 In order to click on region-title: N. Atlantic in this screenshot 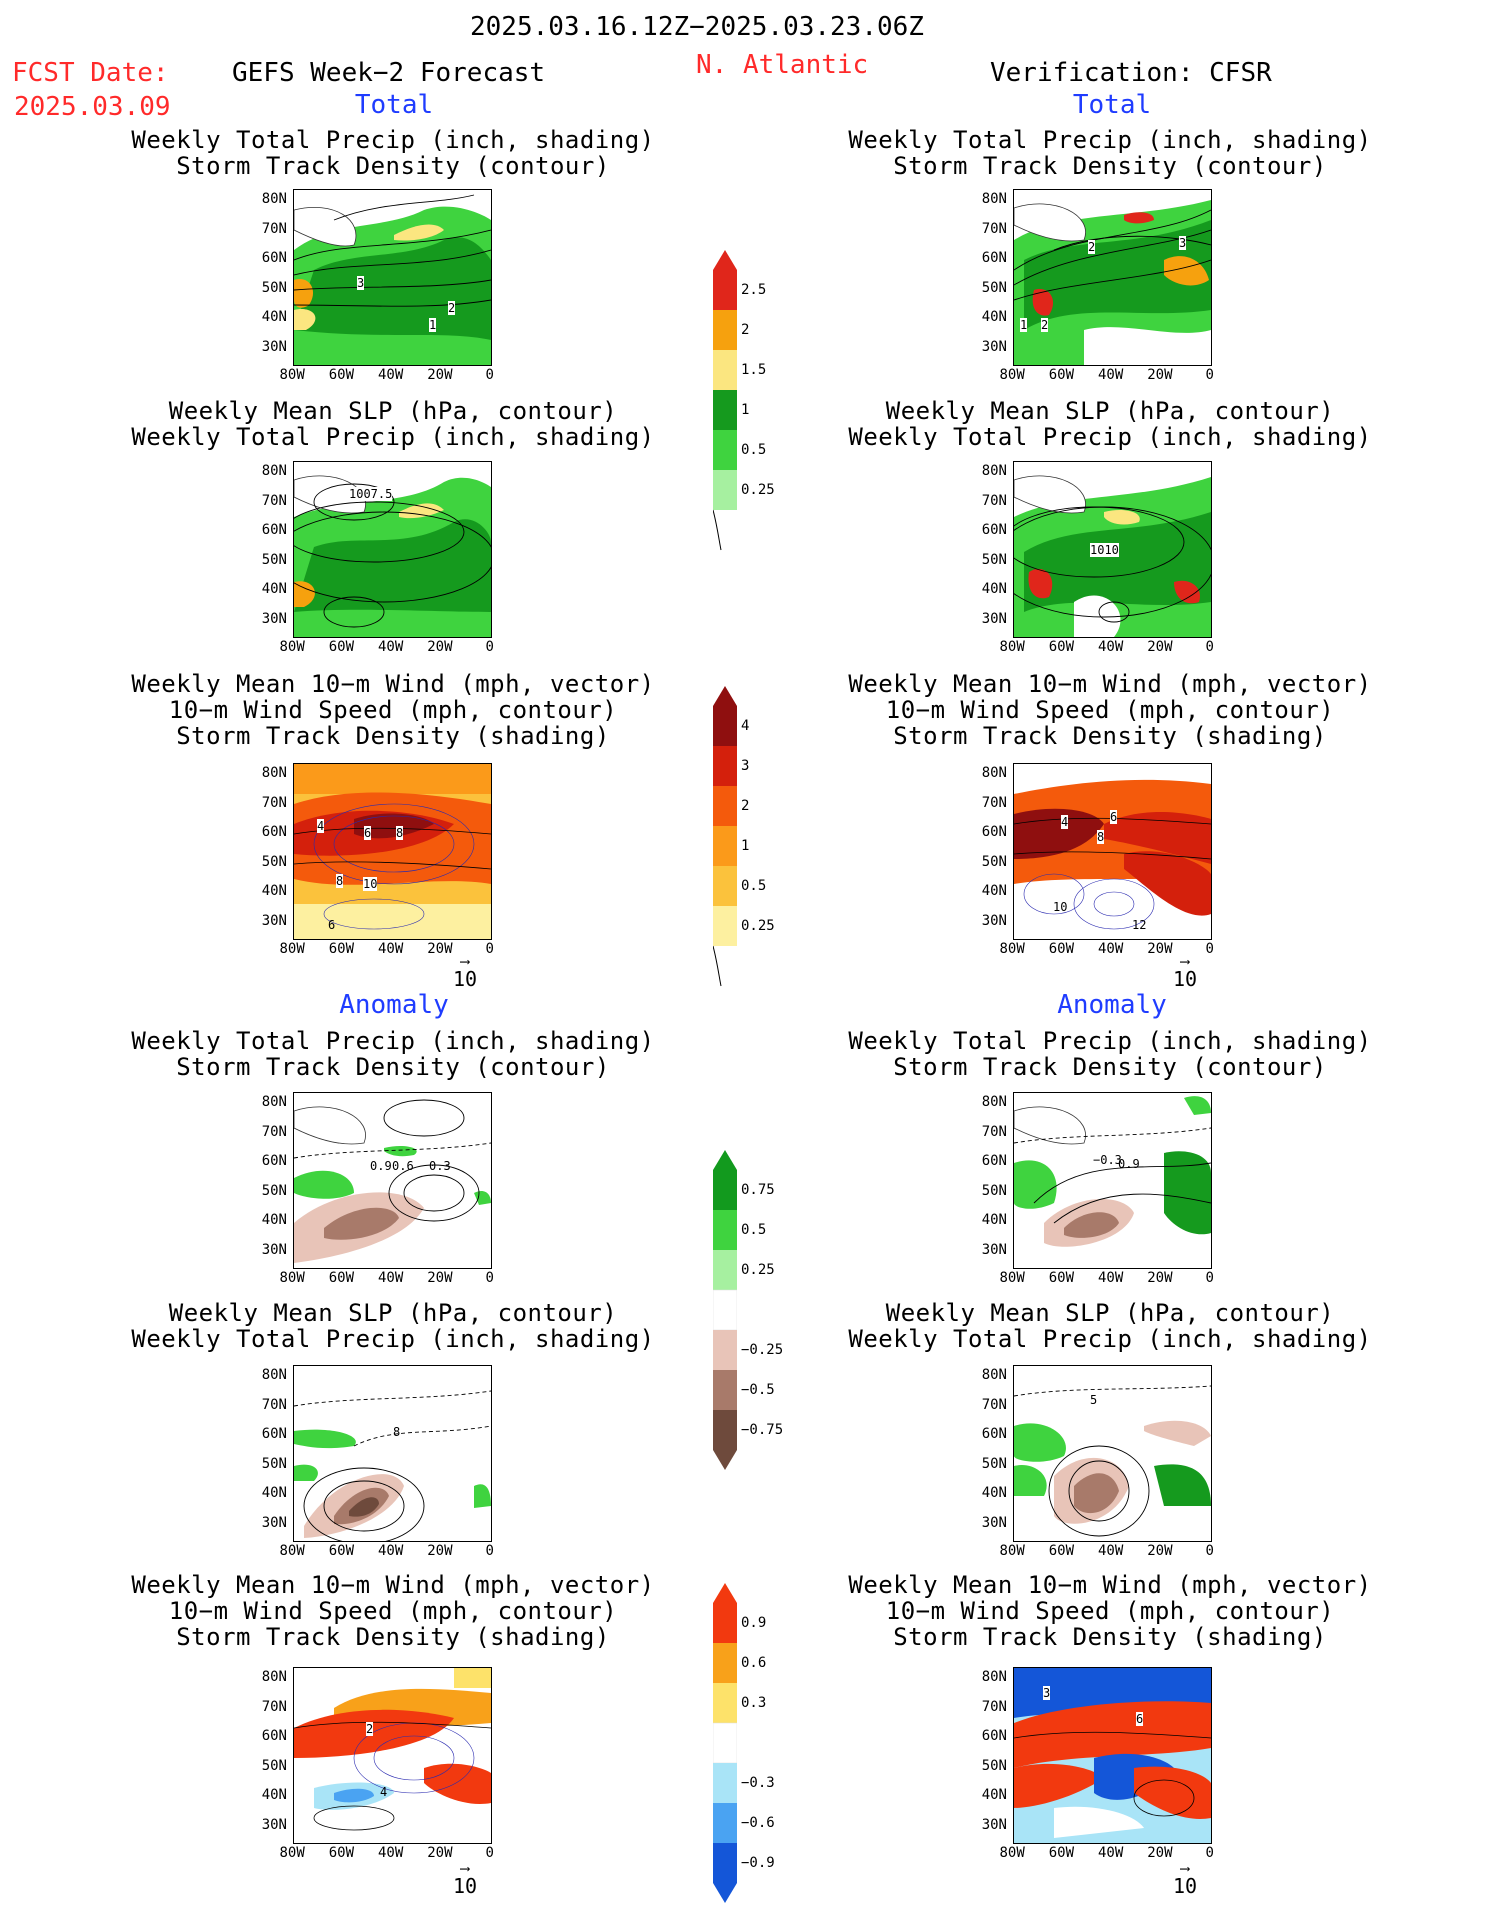, I will do `click(782, 65)`.